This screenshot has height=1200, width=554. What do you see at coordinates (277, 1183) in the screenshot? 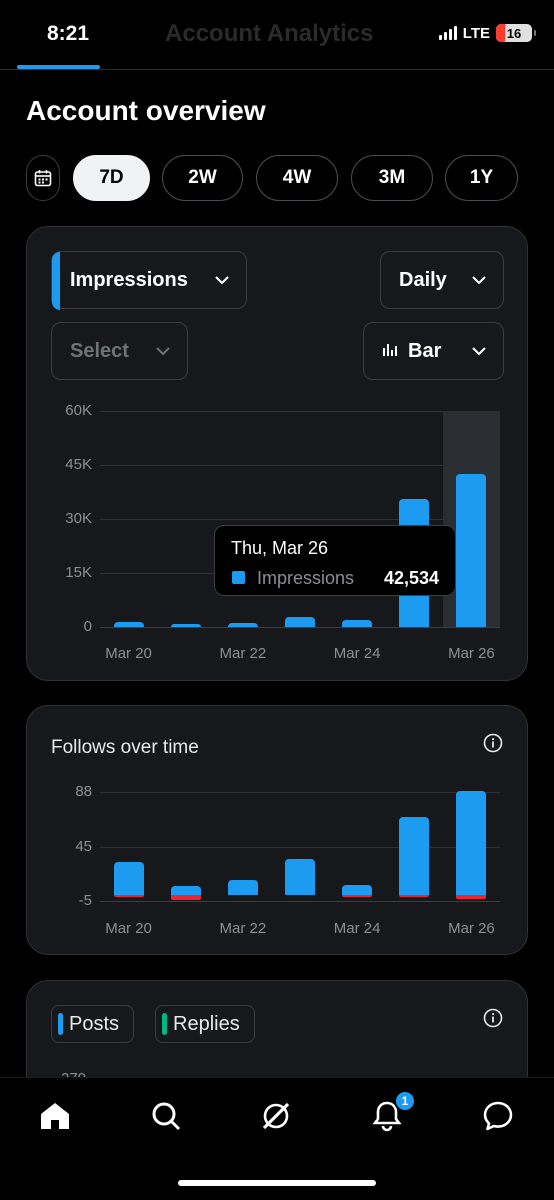
I see `home-indicator` at bounding box center [277, 1183].